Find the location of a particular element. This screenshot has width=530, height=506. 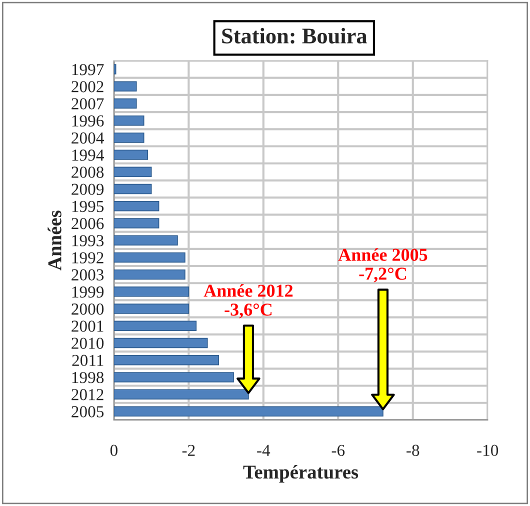

x-tick-label: 0 is located at coordinates (114, 450).